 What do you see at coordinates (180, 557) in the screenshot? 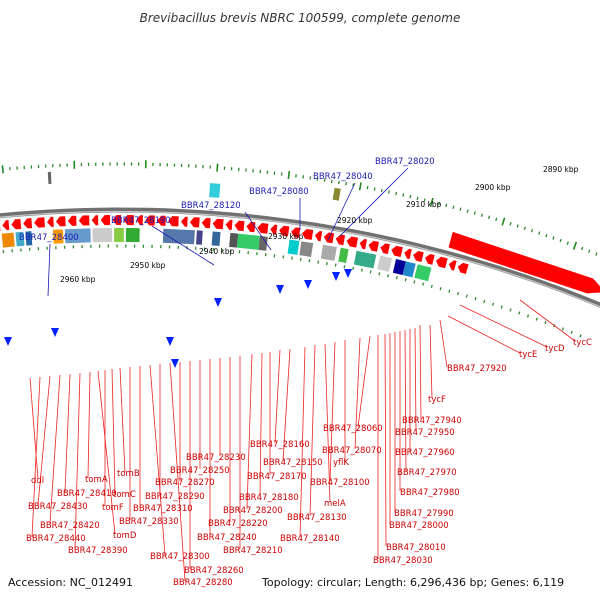
I see `gene-label: BBR47_28300` at bounding box center [180, 557].